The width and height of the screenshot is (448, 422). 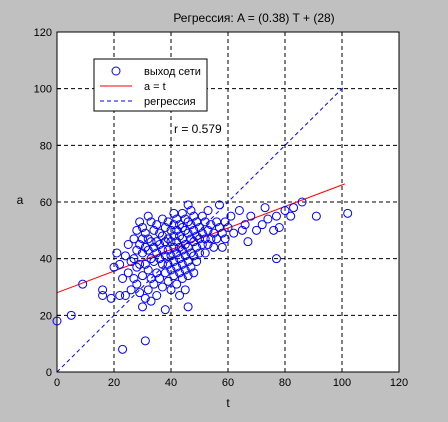 What do you see at coordinates (57, 383) in the screenshot?
I see `x-tick-label: 0` at bounding box center [57, 383].